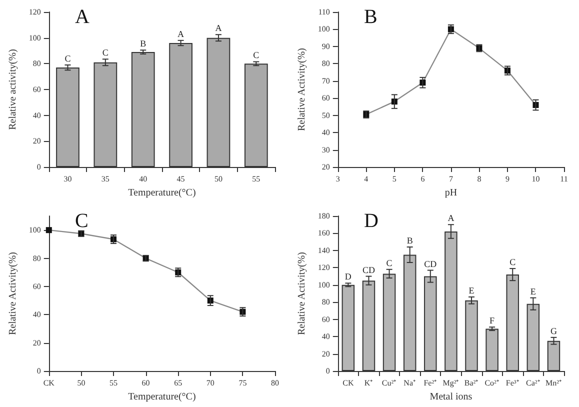 This screenshot has width=579, height=407. Describe the element at coordinates (422, 179) in the screenshot. I see `x-tick-label: 6` at that location.